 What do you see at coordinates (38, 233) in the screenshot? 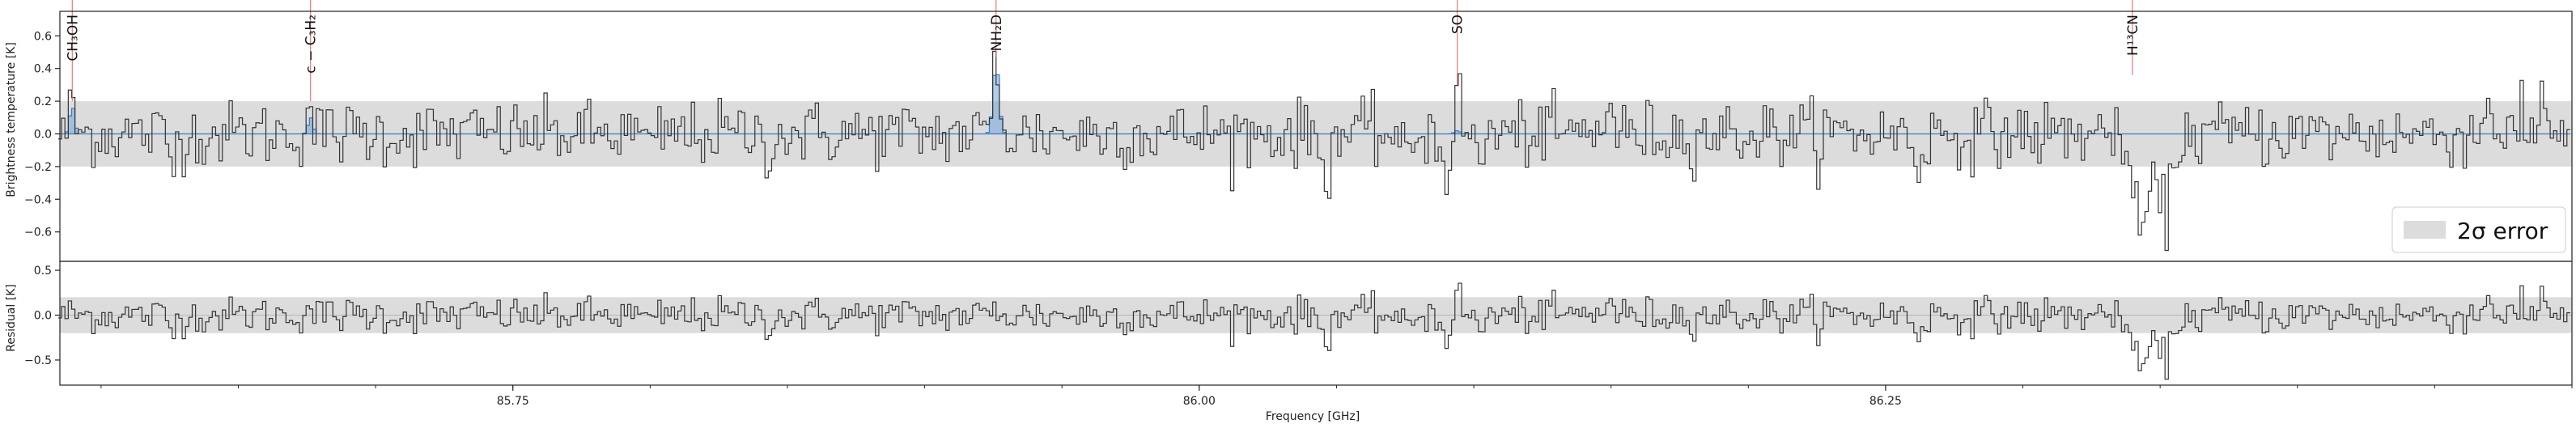
I see `spectrum-y-tick-label: −0.6` at bounding box center [38, 233].